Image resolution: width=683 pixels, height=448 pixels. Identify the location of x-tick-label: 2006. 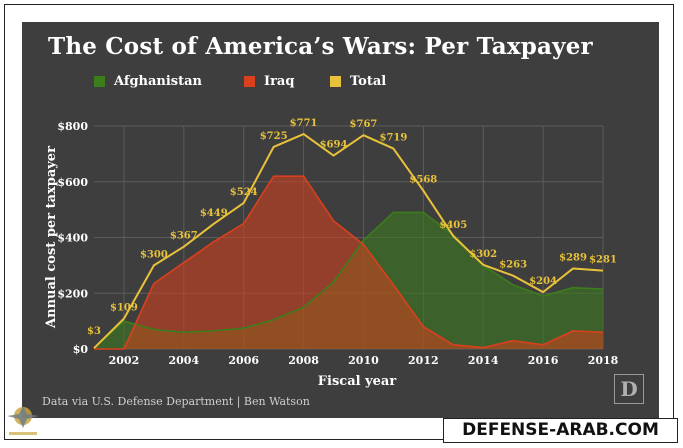
(243, 360).